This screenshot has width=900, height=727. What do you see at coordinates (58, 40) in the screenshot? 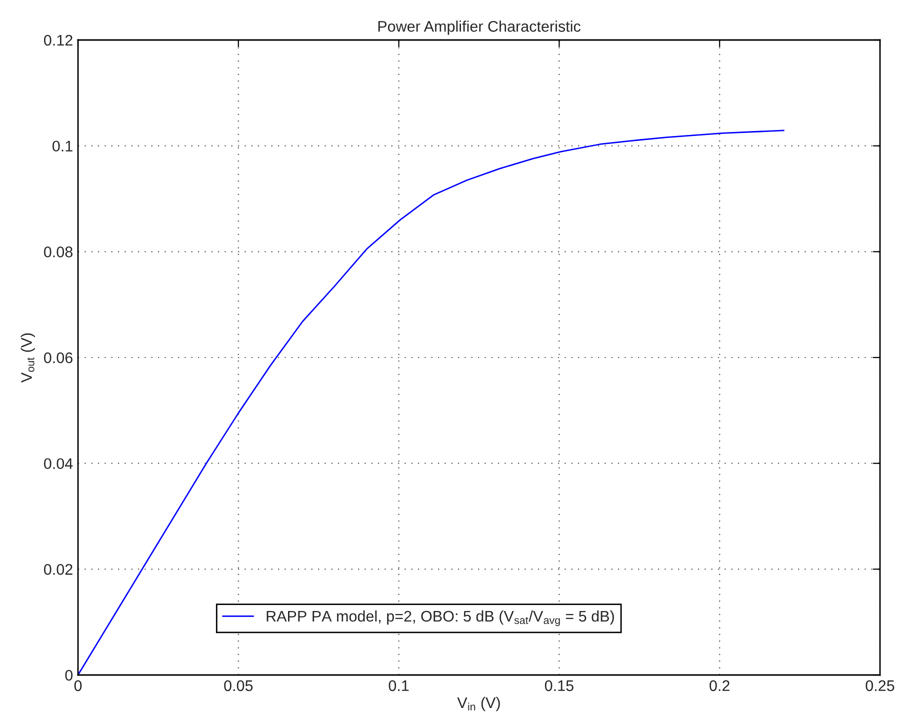
I see `y-tick-label: 0.12` at bounding box center [58, 40].